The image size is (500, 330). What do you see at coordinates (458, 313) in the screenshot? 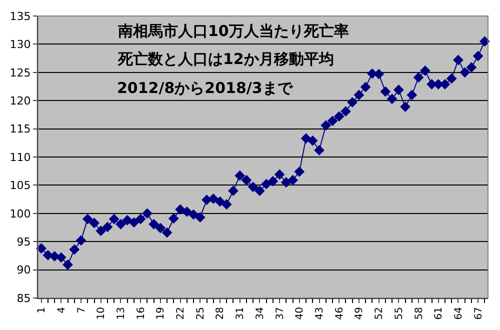
I see `x-tick-label: 64` at bounding box center [458, 313].